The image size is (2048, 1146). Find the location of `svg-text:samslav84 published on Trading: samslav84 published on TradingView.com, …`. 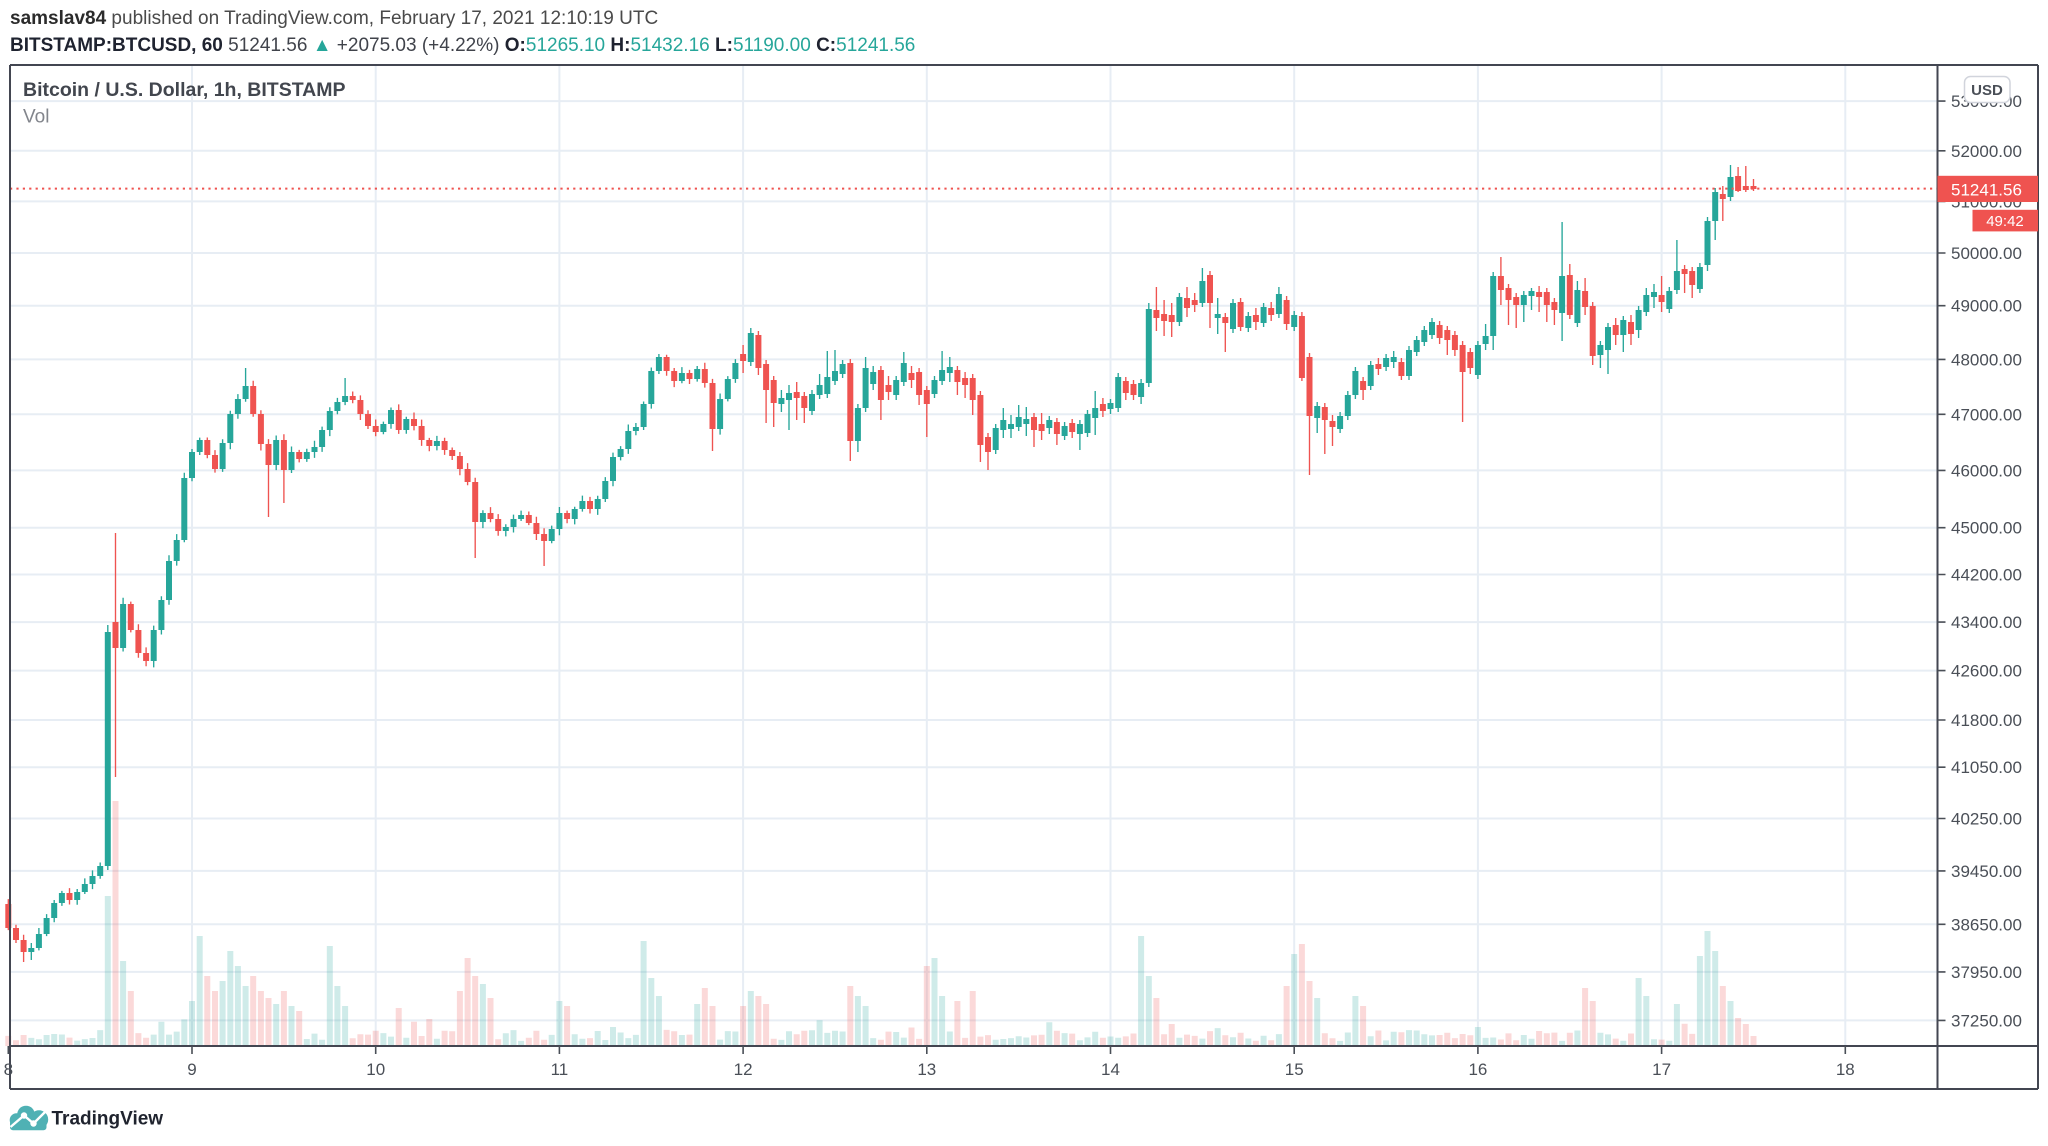

svg-text:samslav84 published on Trading: samslav84 published on TradingView.com, … is located at coordinates (334, 18).